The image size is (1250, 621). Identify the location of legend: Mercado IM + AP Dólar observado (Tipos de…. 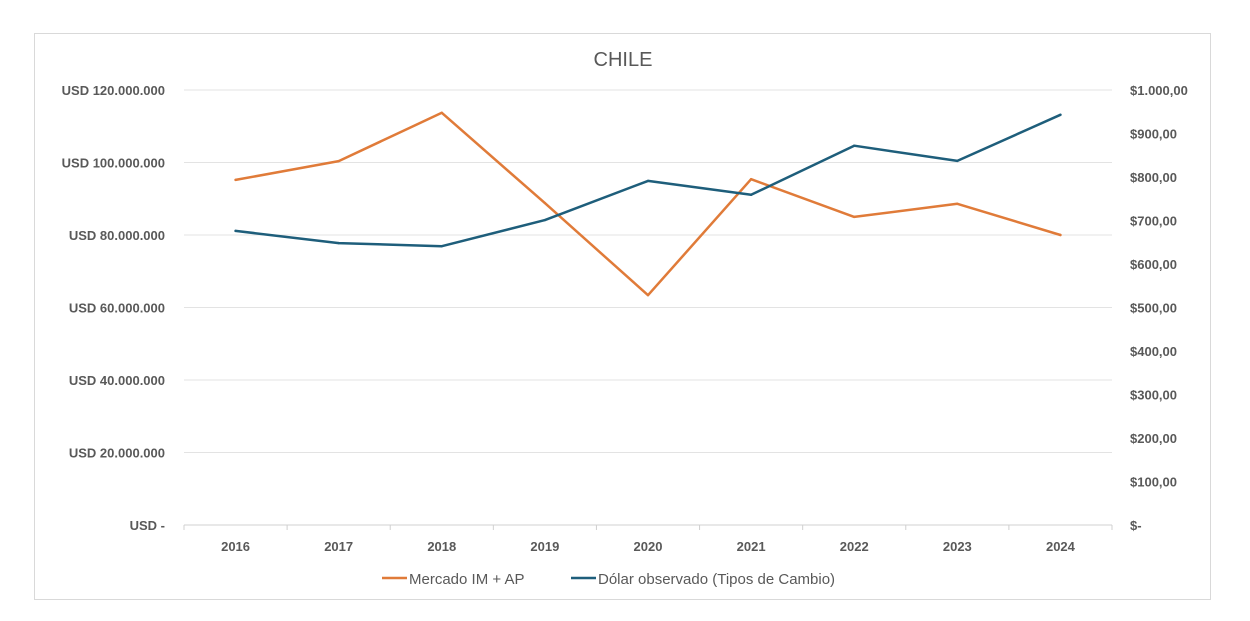
(608, 579).